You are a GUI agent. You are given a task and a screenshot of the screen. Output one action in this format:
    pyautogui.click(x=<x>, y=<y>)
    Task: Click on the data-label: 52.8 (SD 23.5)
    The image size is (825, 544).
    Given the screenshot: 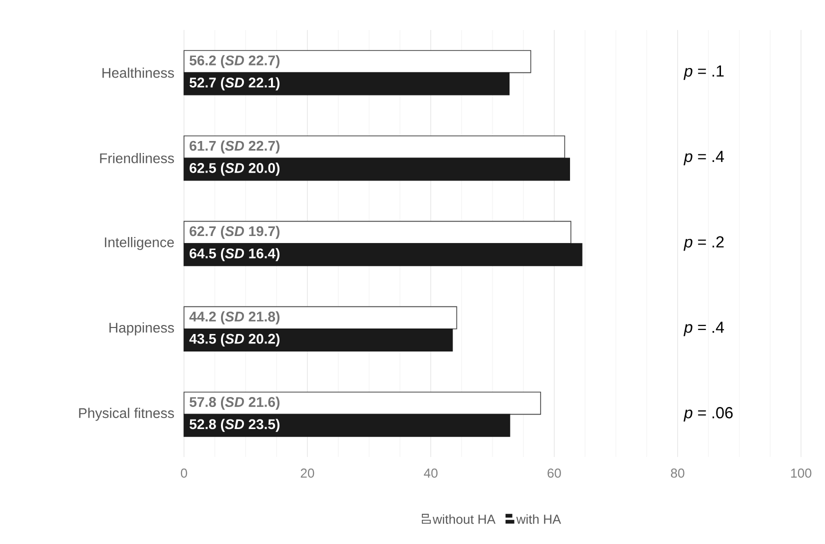 What is the action you would take?
    pyautogui.click(x=235, y=425)
    